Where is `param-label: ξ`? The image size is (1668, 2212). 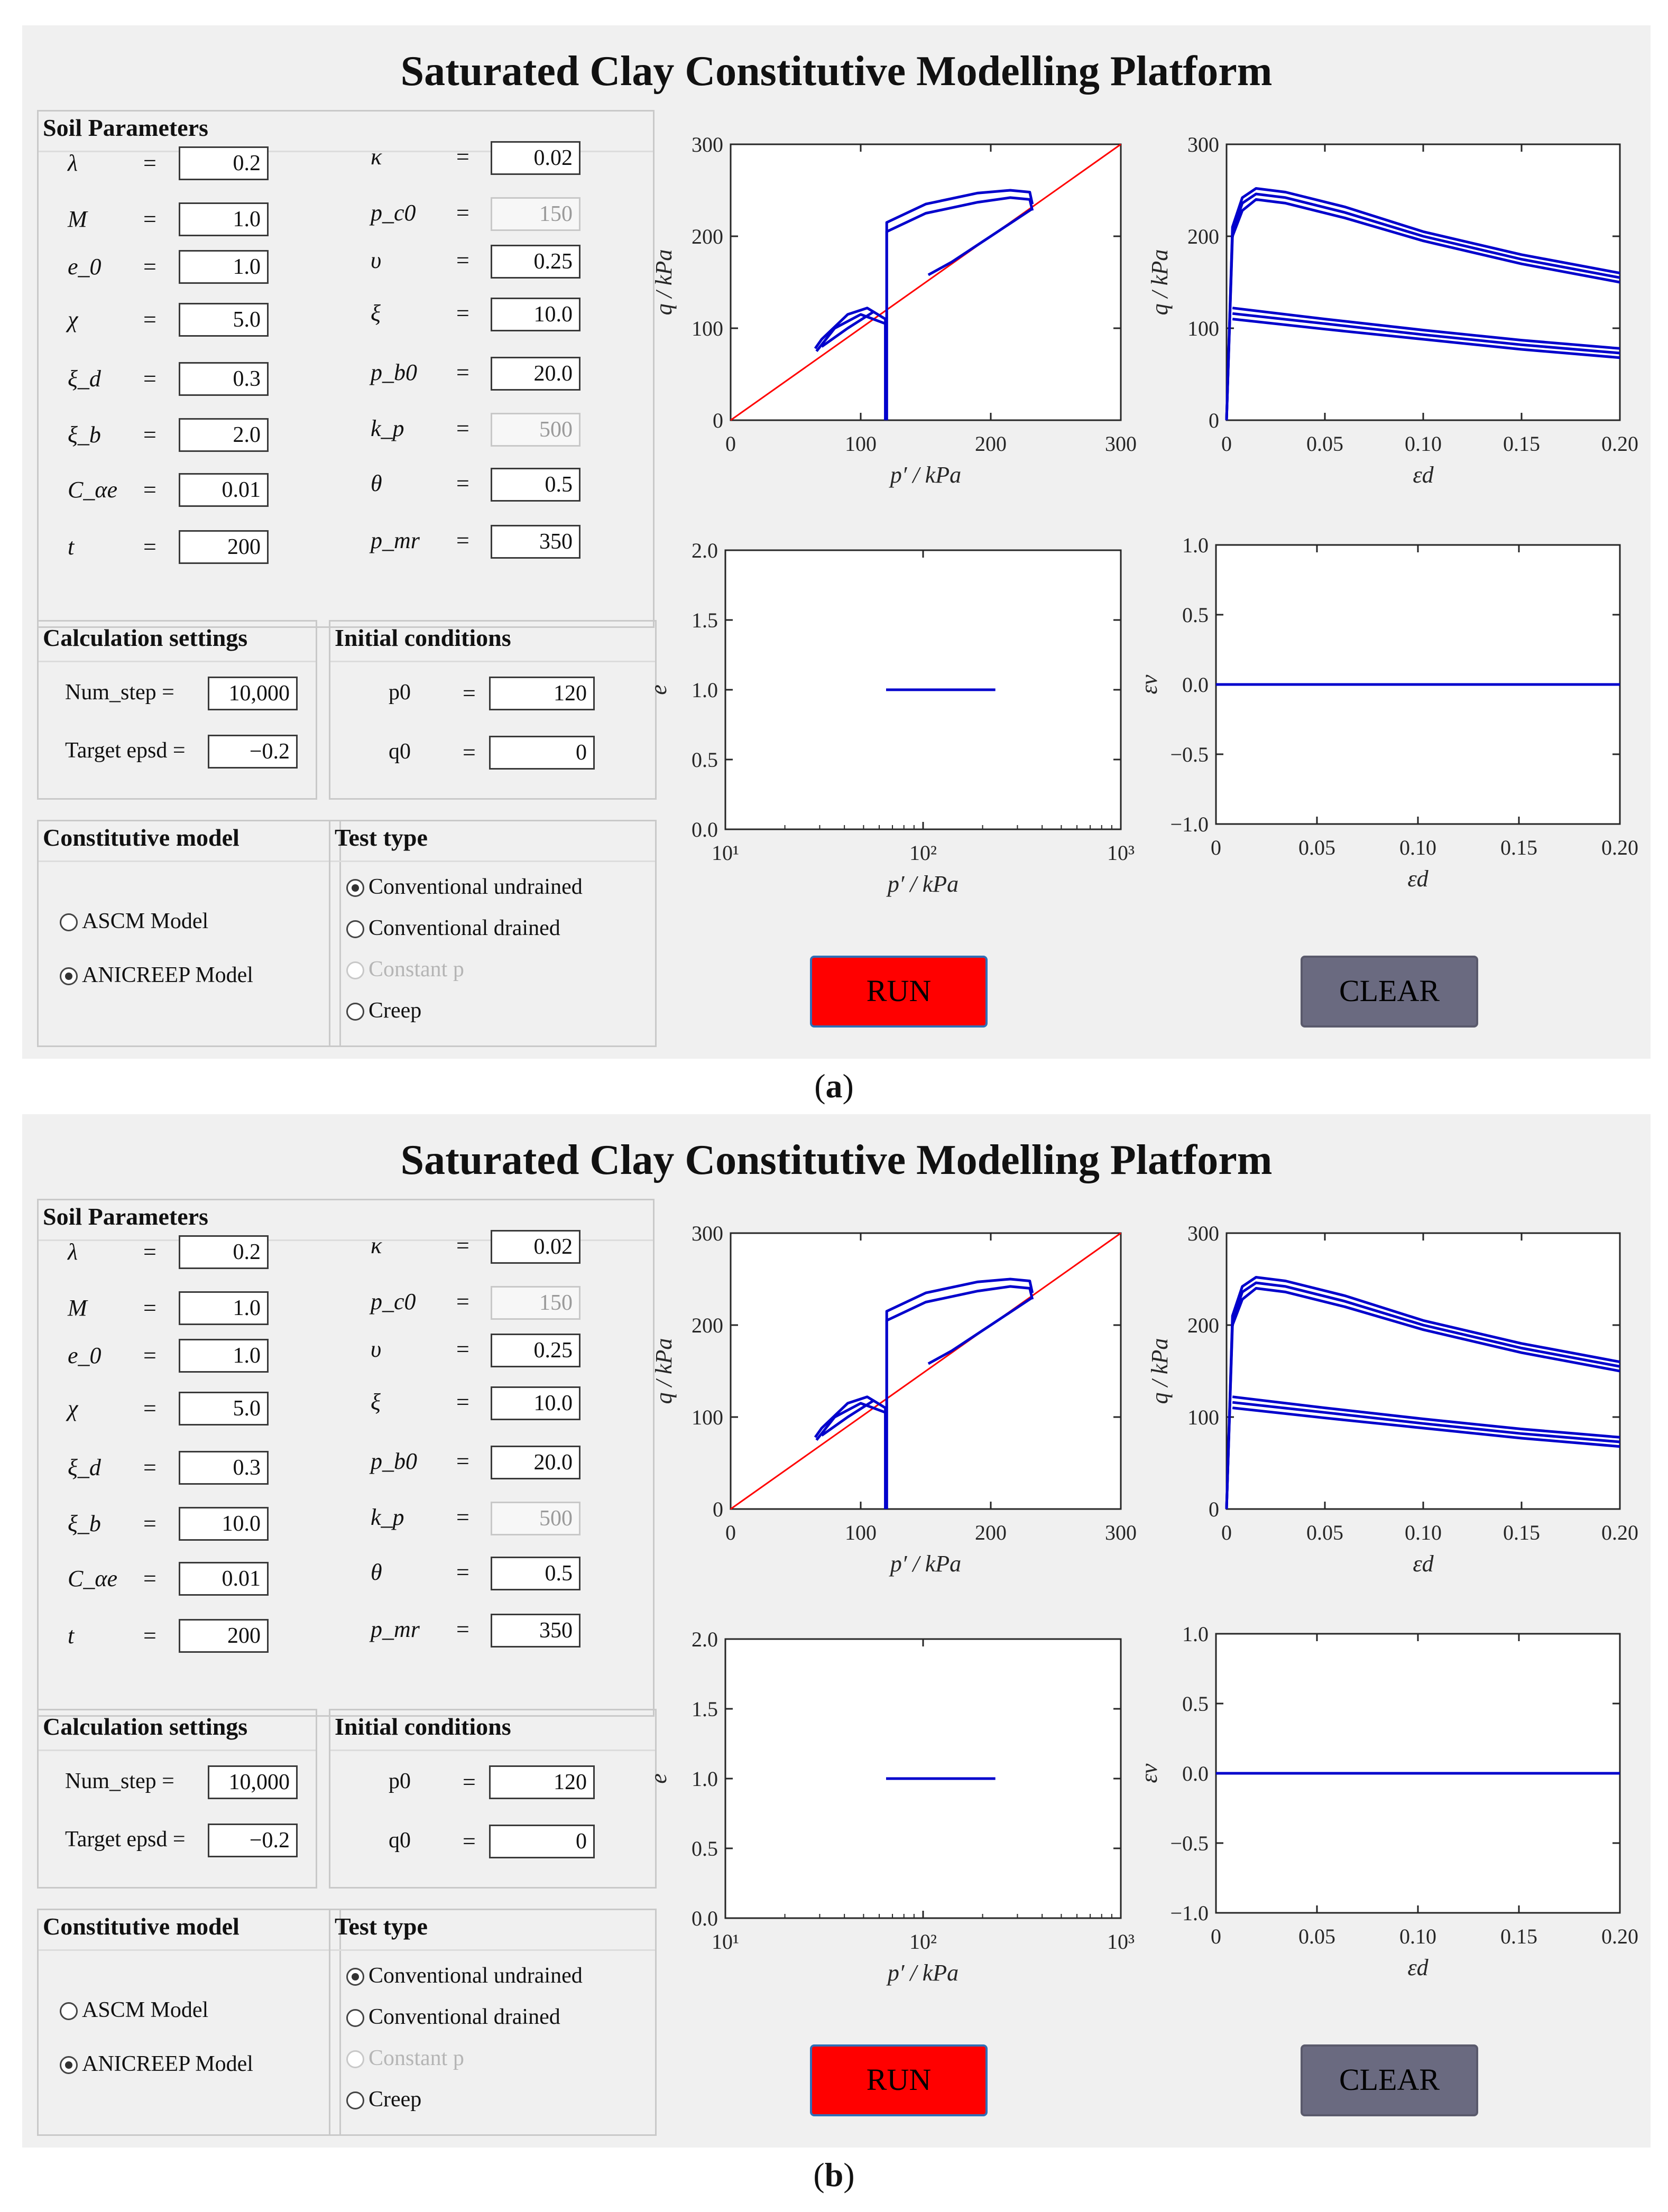 param-label: ξ is located at coordinates (376, 313).